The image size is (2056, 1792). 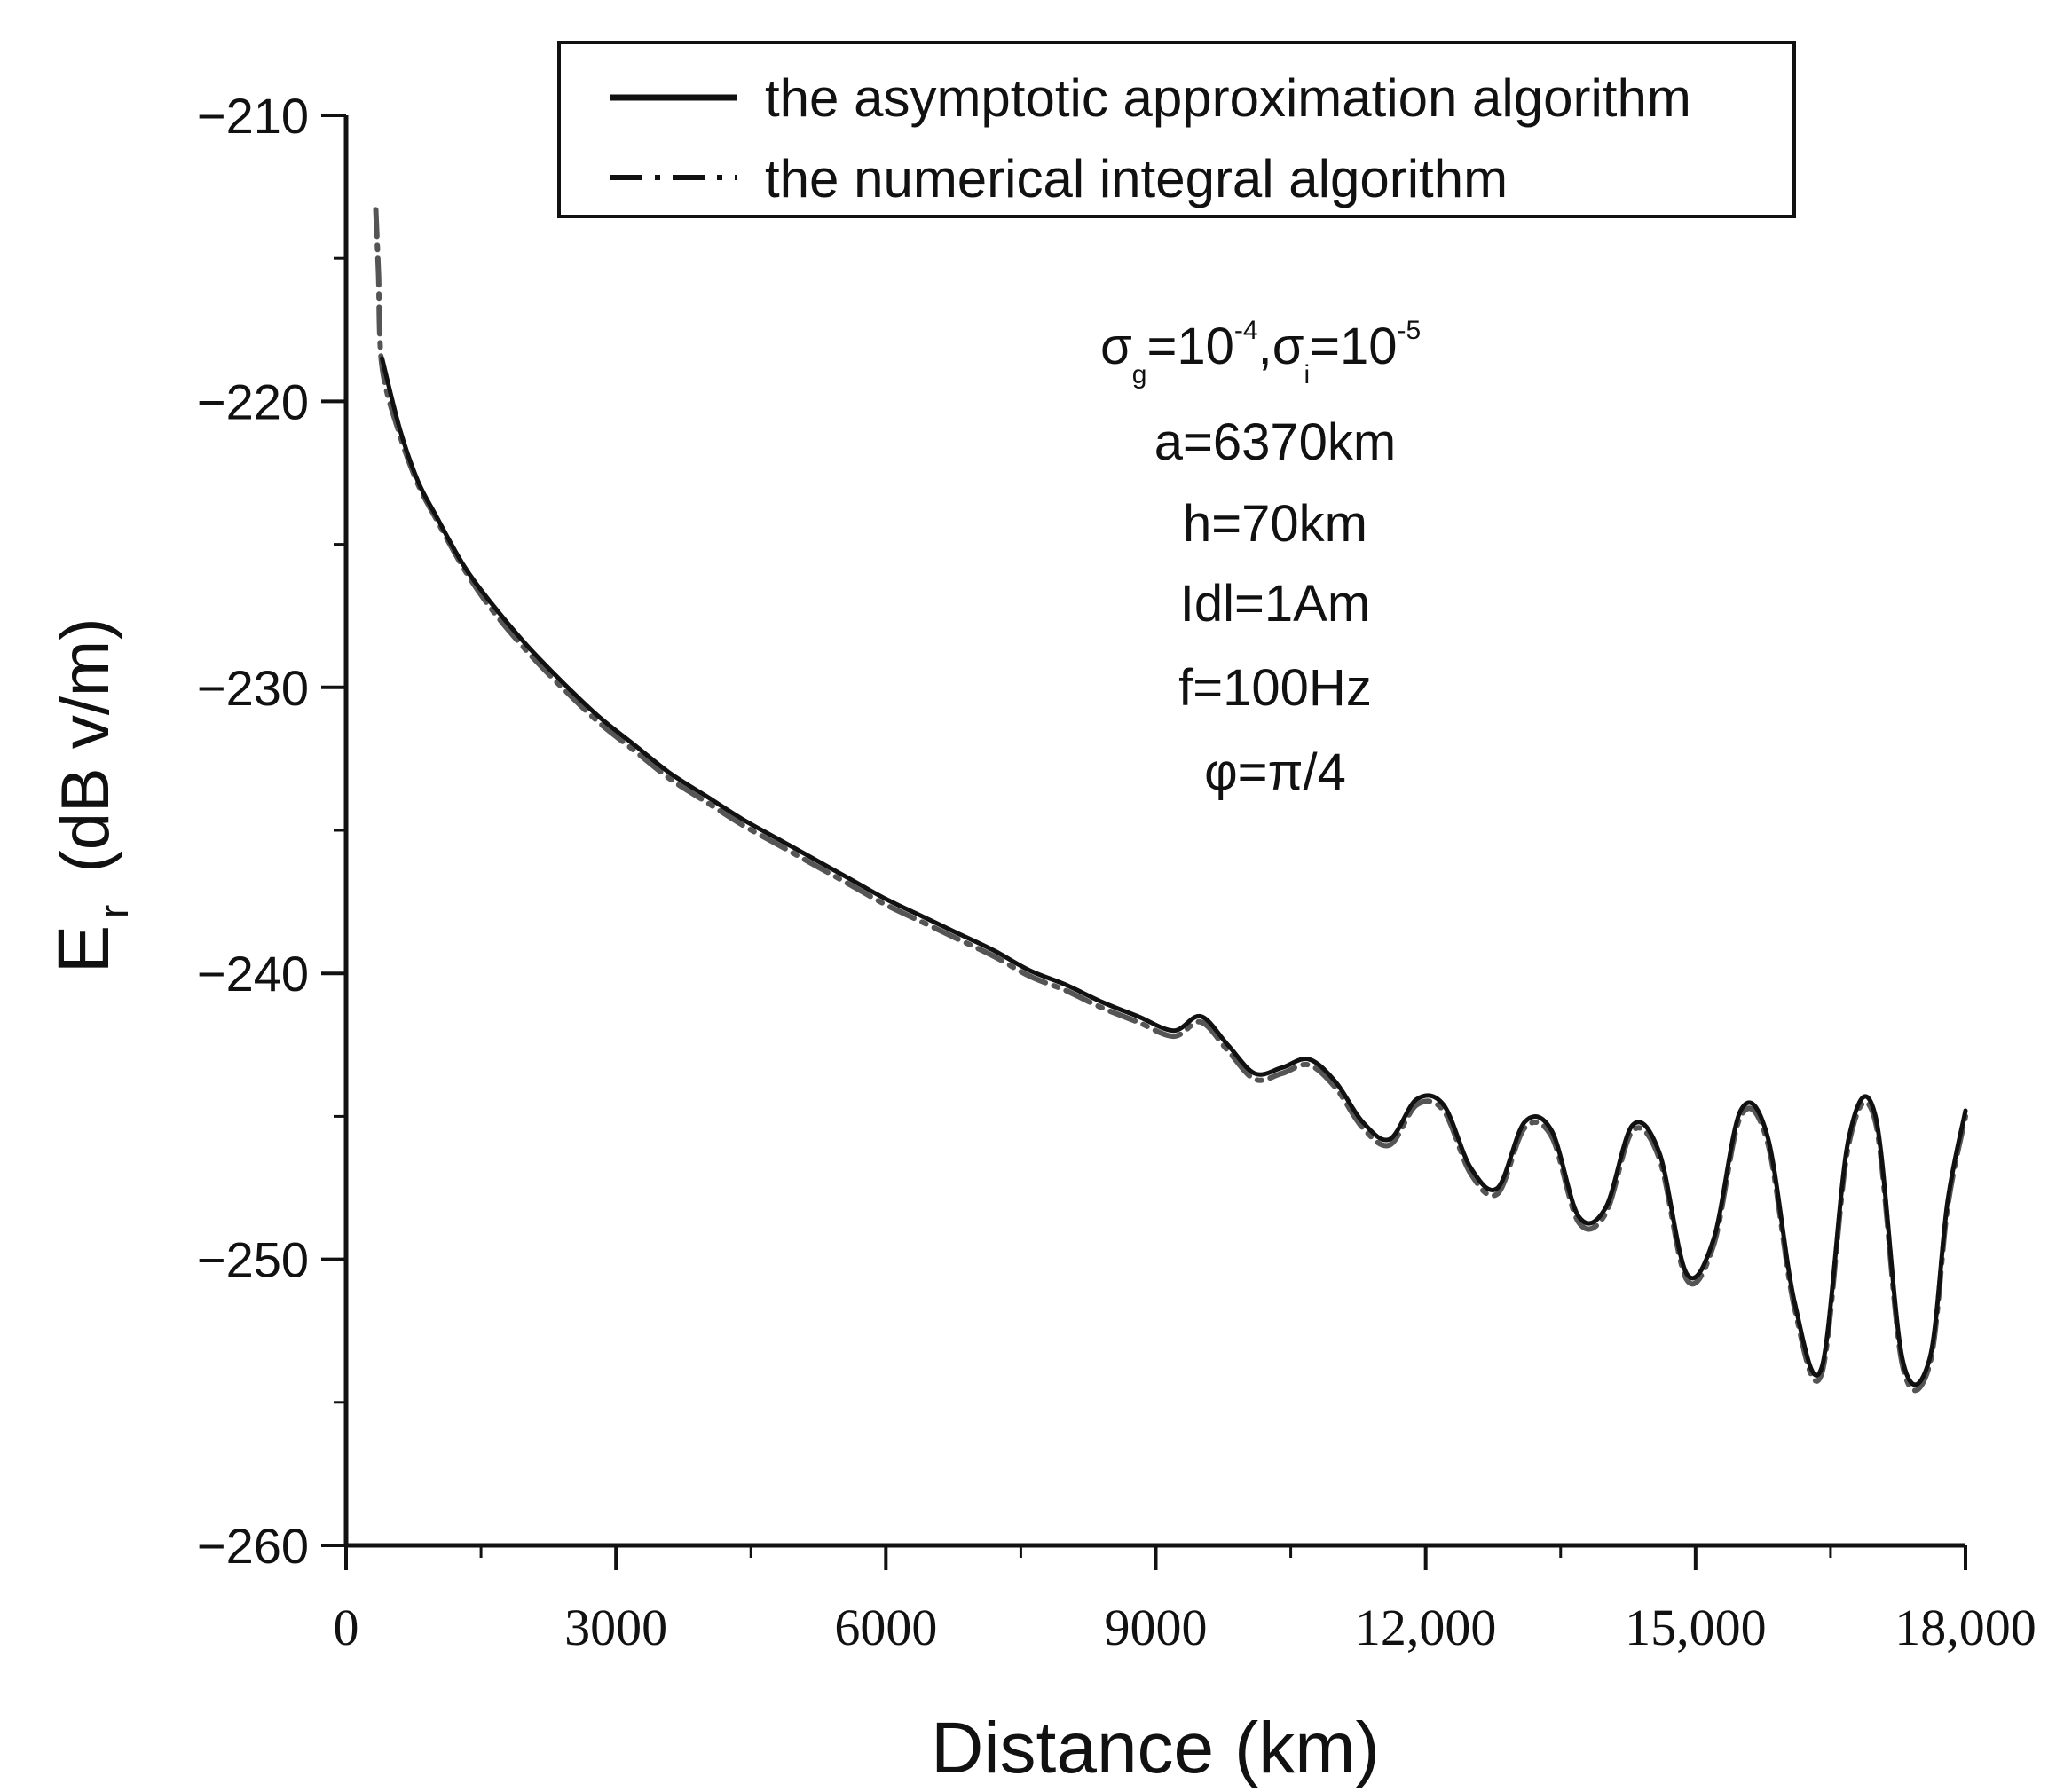 I want to click on x-tick-label: 12,000, so click(x=1426, y=1627).